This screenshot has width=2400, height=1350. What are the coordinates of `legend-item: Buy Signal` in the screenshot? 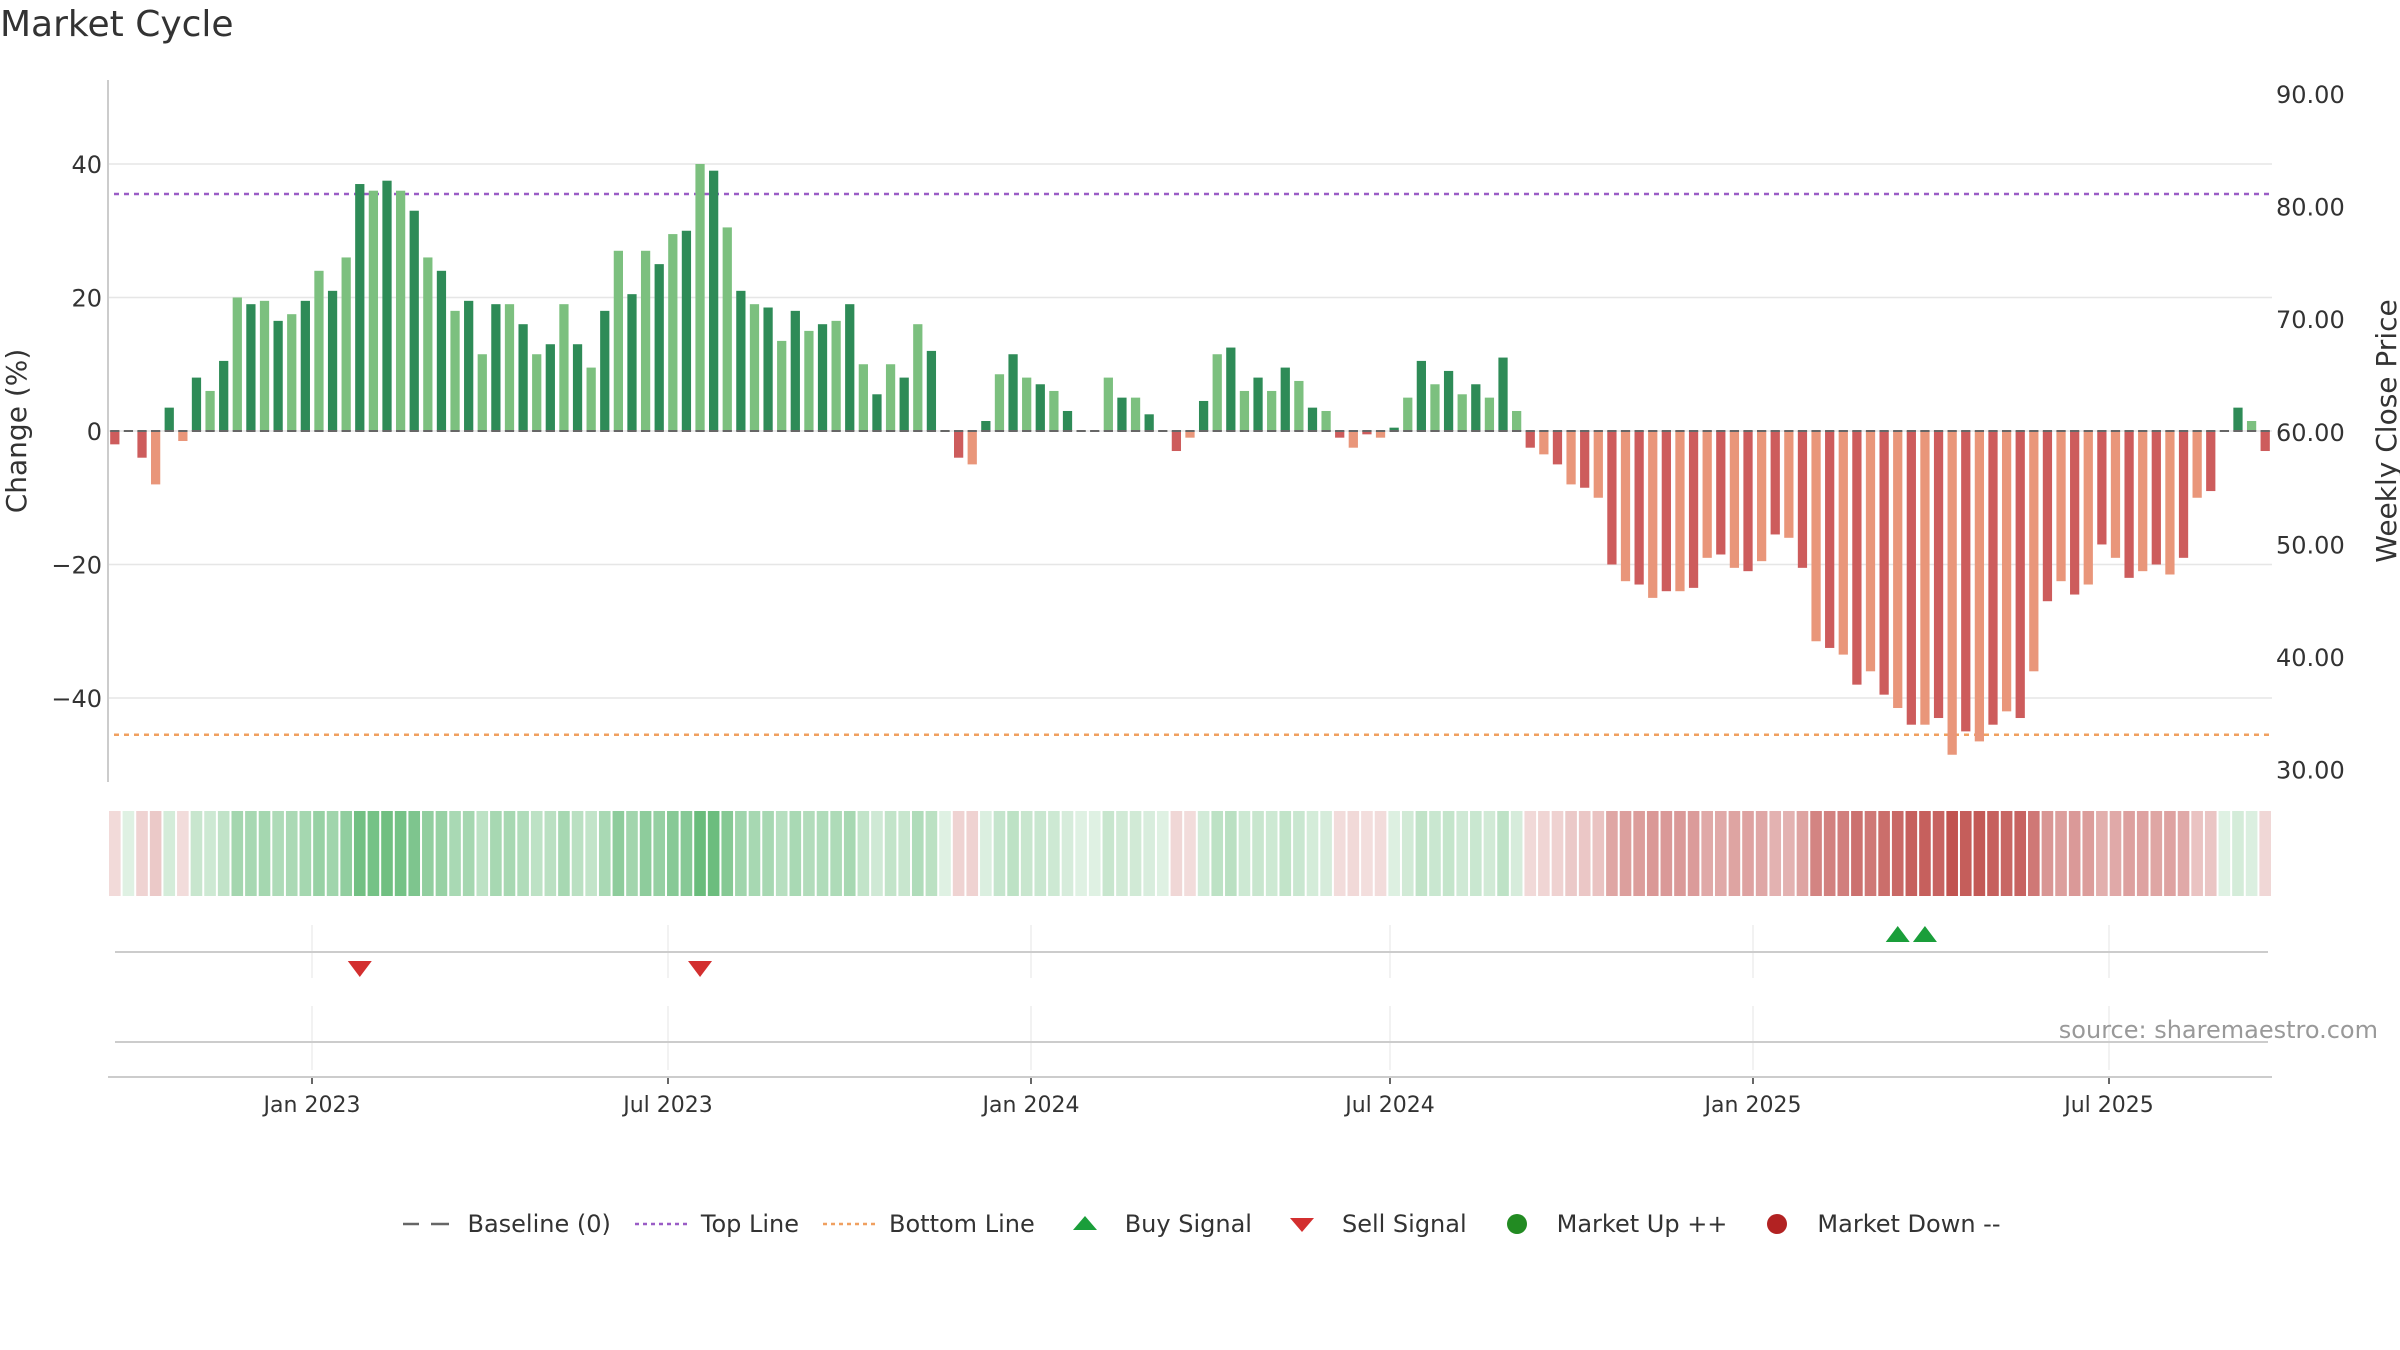 It's located at (1154, 1224).